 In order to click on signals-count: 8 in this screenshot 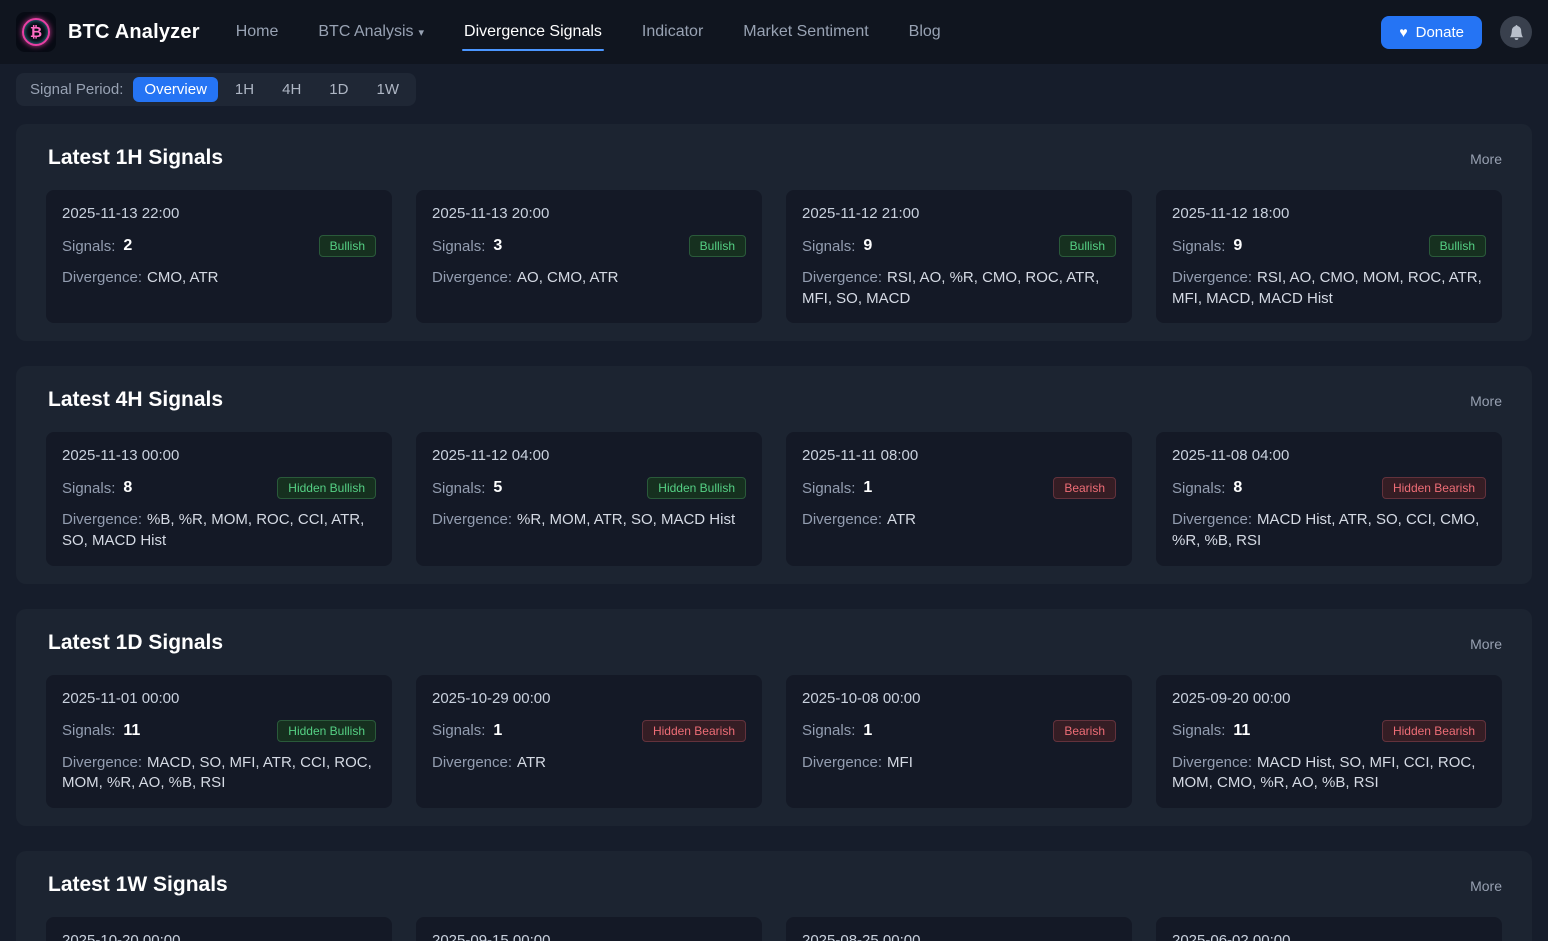, I will do `click(1238, 488)`.